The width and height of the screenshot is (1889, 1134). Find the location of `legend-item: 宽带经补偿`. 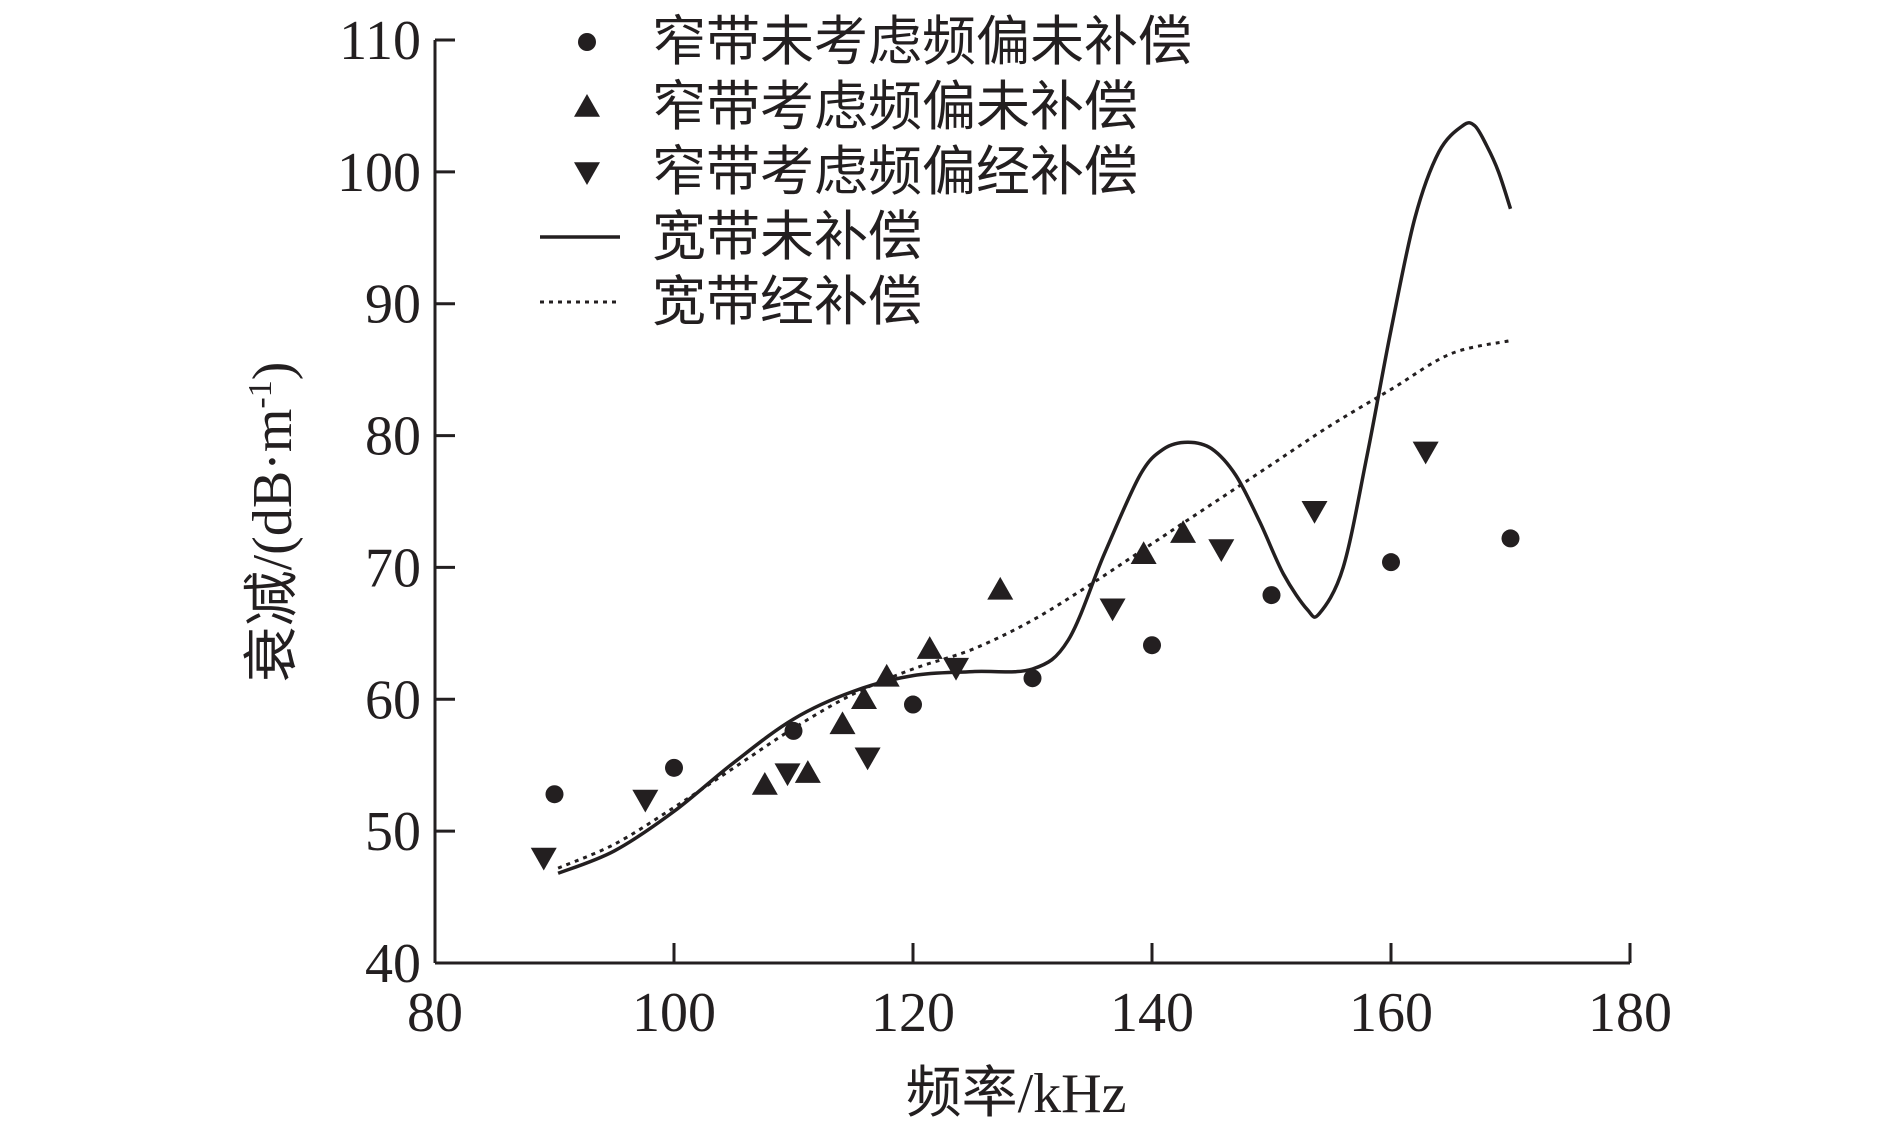

legend-item: 宽带经补偿 is located at coordinates (731, 302).